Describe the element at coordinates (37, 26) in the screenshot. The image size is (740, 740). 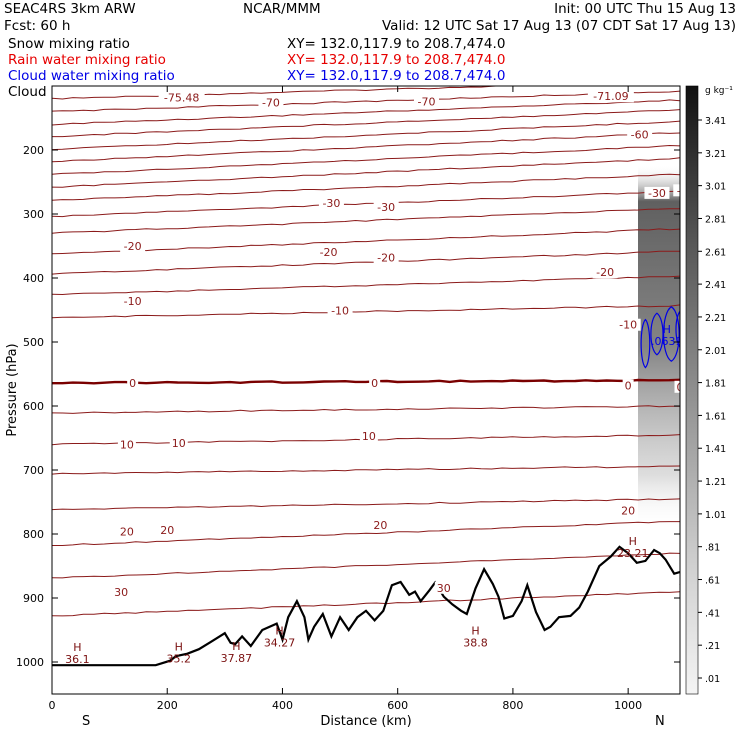
I see `forecast-hour: Fcst: 60 h` at that location.